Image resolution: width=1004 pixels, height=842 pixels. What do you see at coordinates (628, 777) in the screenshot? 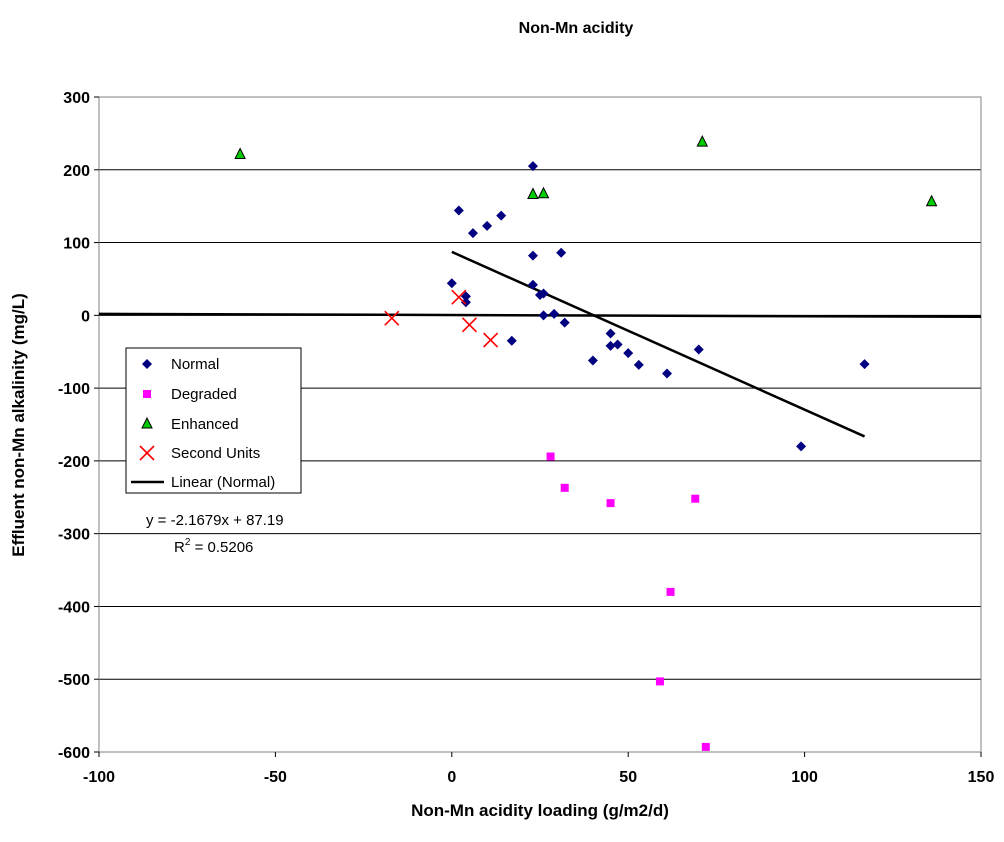
I see `x-tick-label: 50` at bounding box center [628, 777].